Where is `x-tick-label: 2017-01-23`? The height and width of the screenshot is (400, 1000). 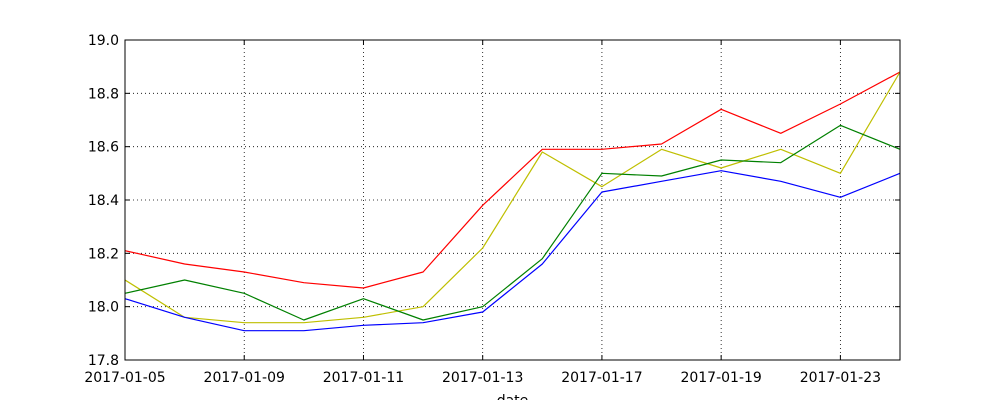
x-tick-label: 2017-01-23 is located at coordinates (840, 378).